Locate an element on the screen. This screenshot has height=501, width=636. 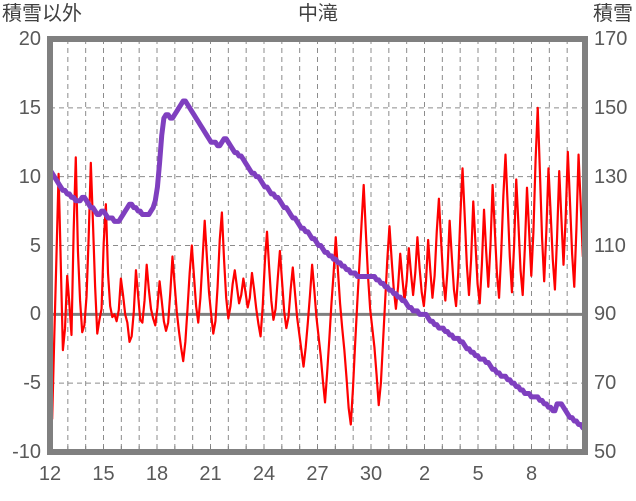
left-axis-tick-label: 5 is located at coordinates (35, 245).